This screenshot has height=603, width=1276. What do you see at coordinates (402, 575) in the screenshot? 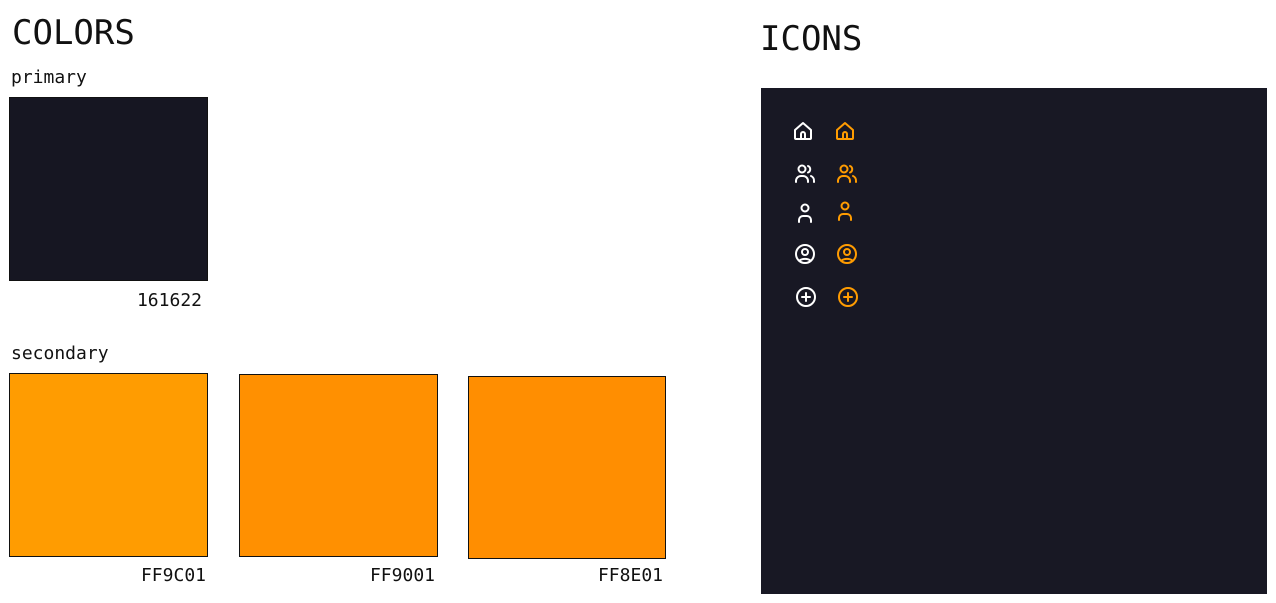
I see `secondary-code-2: FF9001` at bounding box center [402, 575].